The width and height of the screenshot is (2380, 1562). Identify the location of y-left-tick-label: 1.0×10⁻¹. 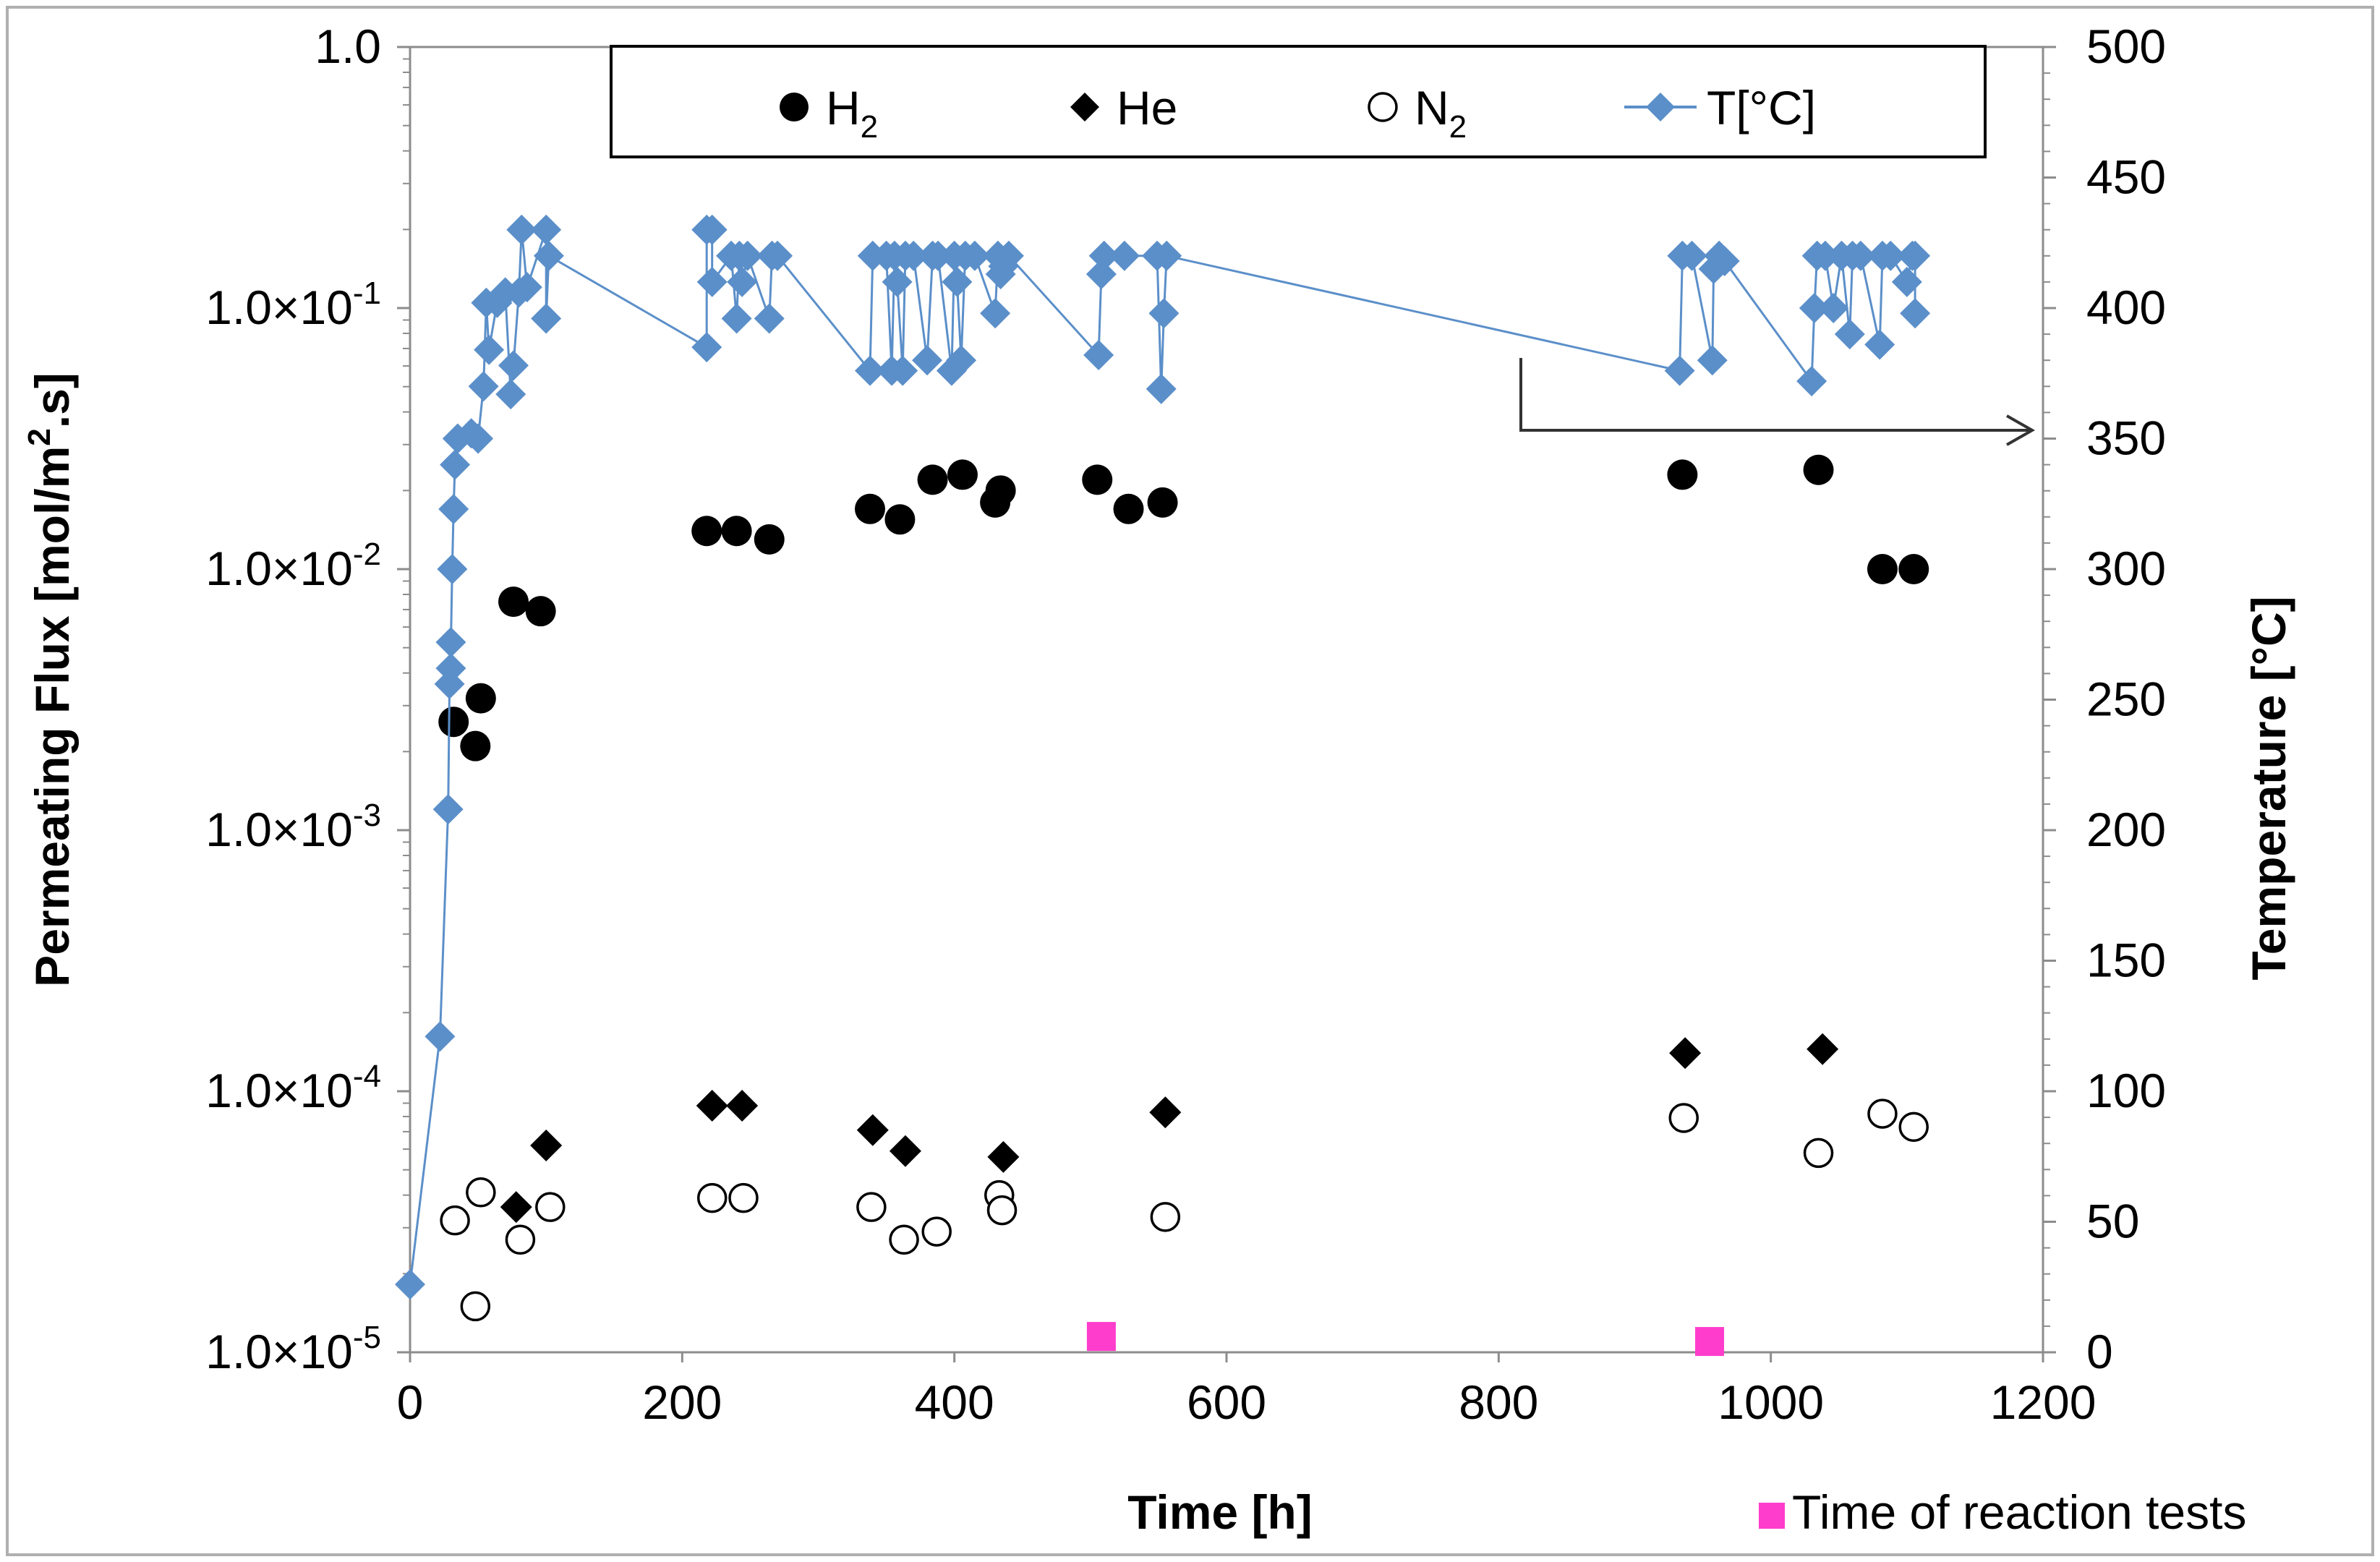
(293, 305).